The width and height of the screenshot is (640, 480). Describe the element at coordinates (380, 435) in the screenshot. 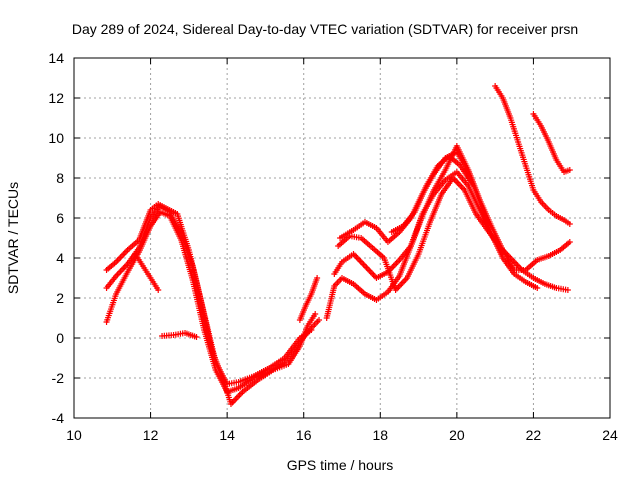

I see `x-tick-label: 18` at that location.